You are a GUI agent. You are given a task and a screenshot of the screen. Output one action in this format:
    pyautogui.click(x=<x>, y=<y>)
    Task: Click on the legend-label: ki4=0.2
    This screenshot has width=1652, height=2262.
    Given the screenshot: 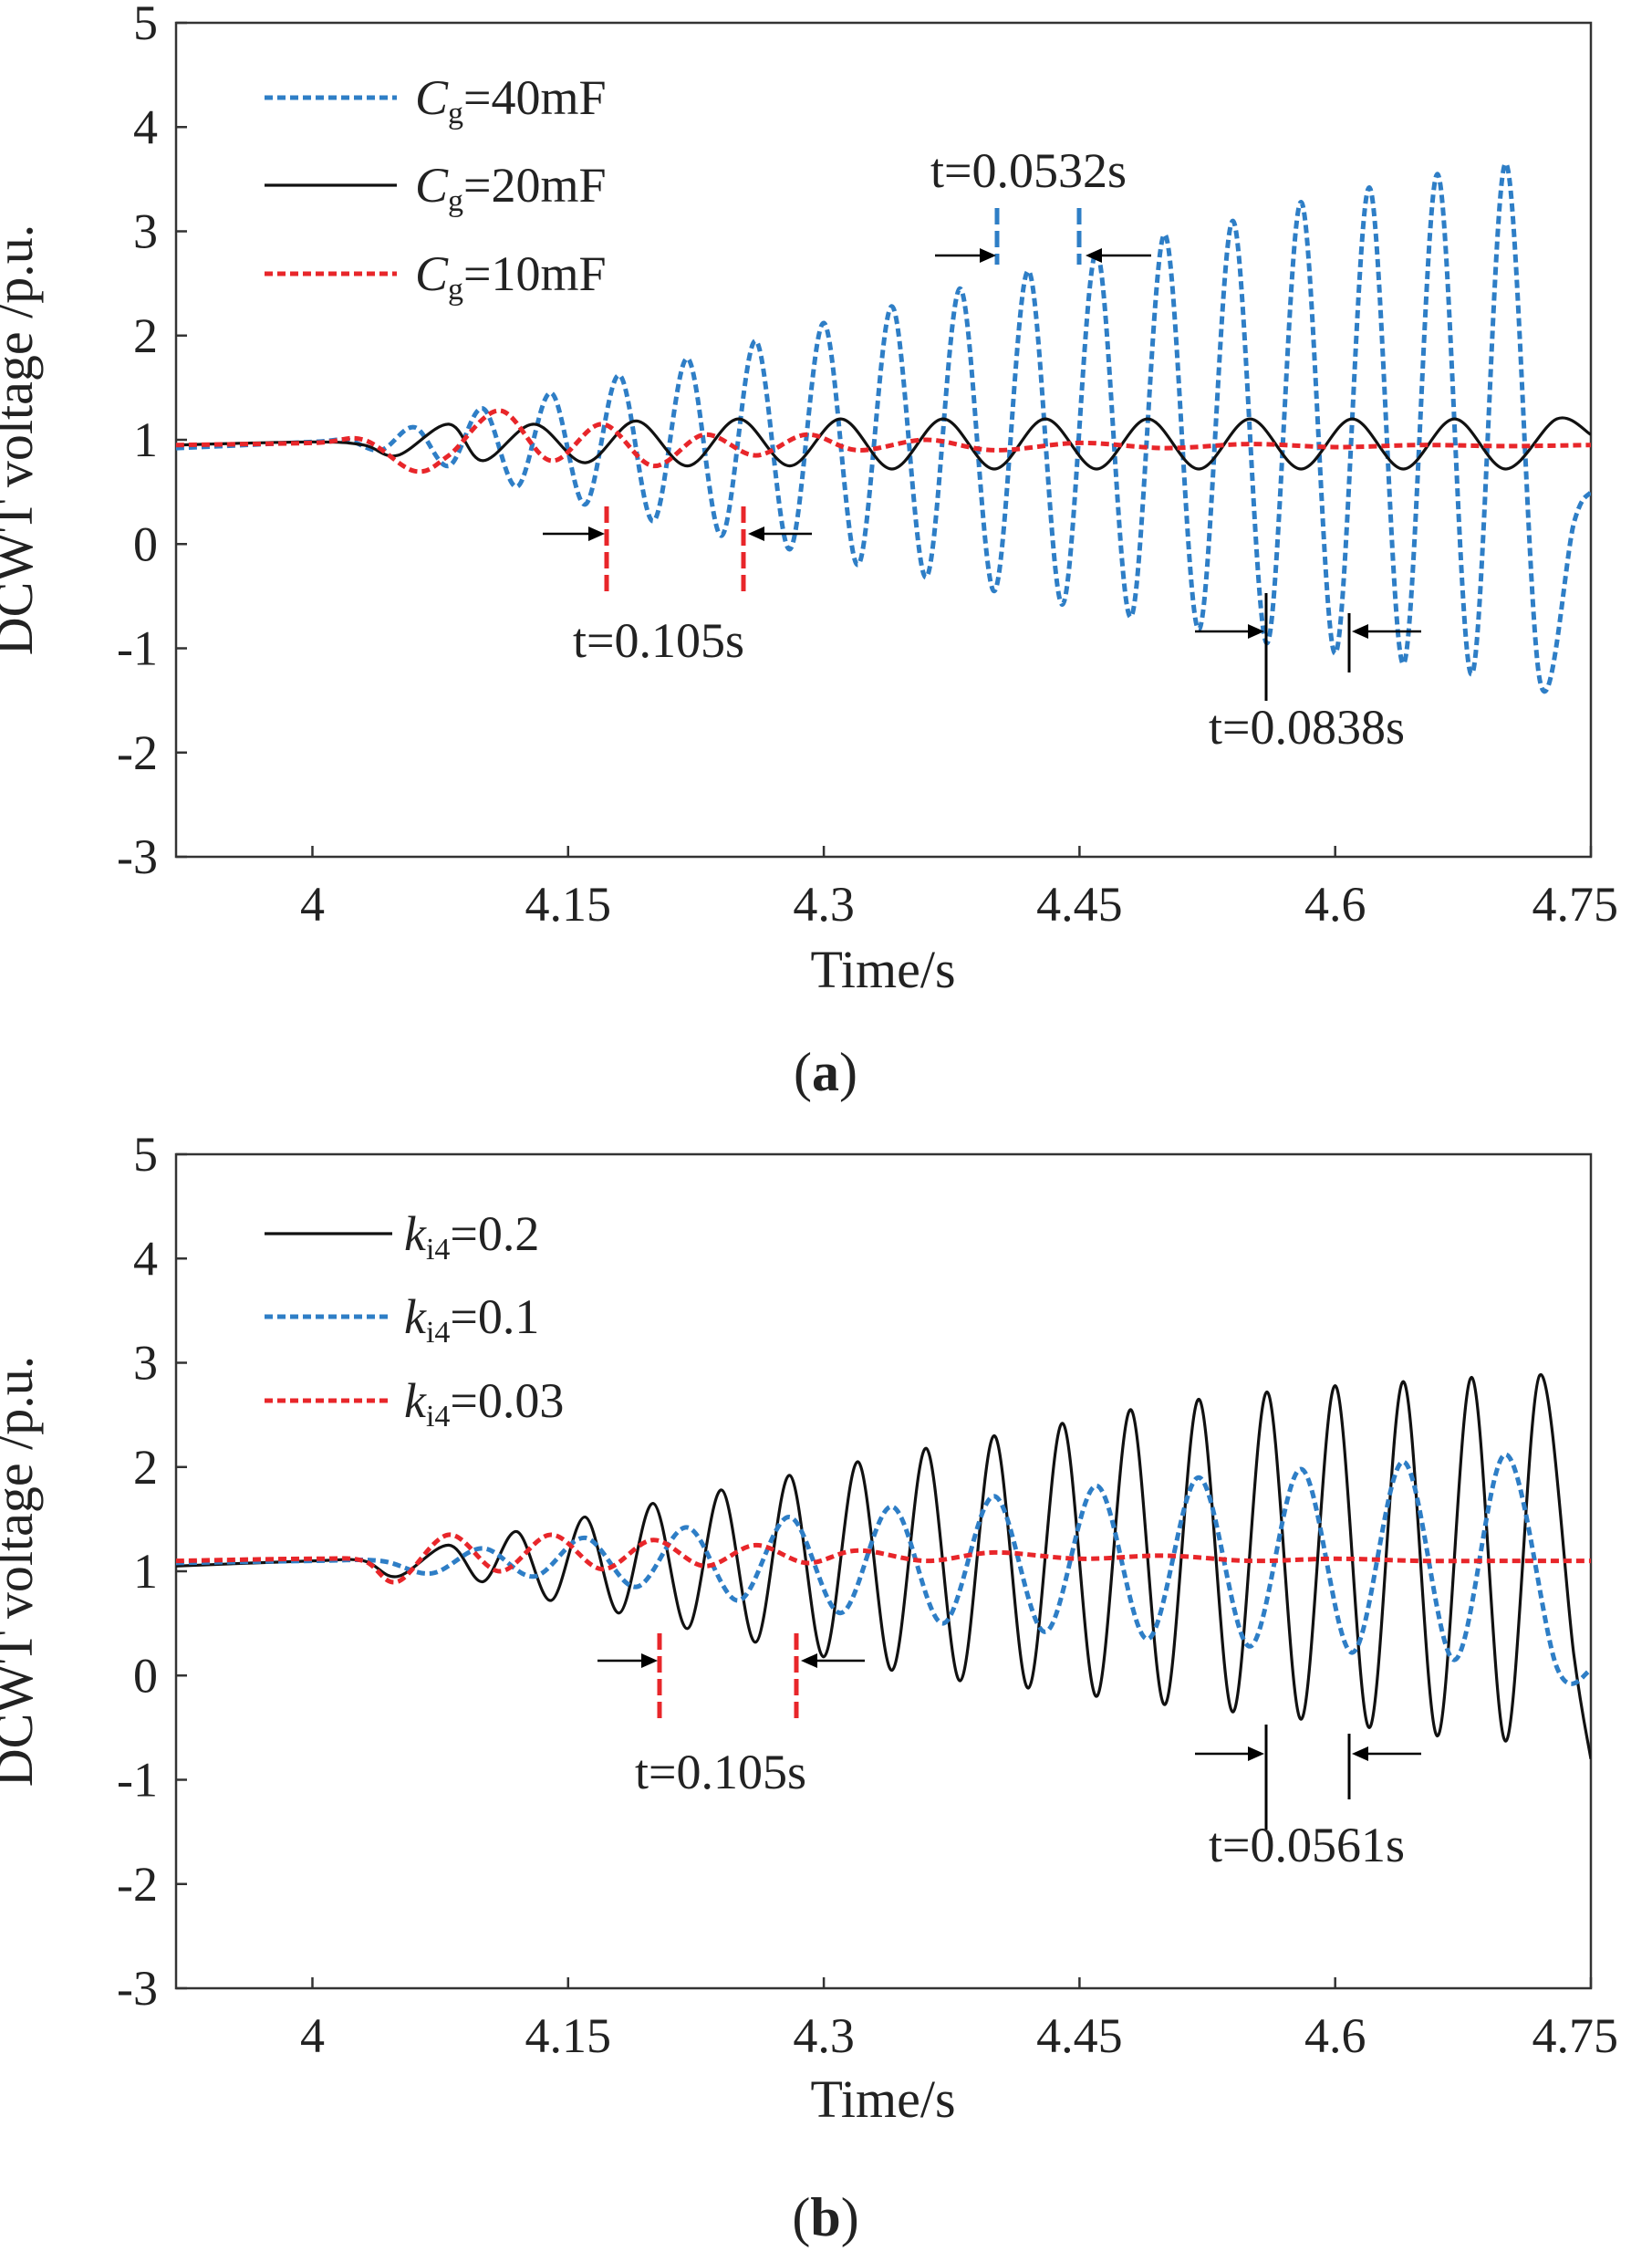 What is the action you would take?
    pyautogui.click(x=472, y=1236)
    